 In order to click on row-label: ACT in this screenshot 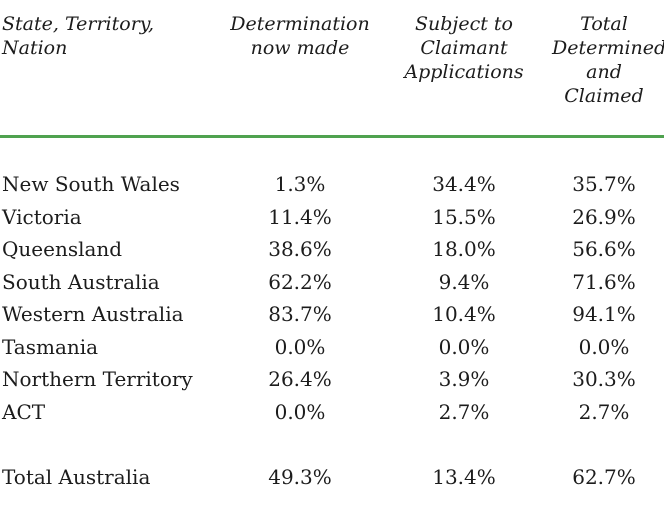, I will do `click(24, 411)`.